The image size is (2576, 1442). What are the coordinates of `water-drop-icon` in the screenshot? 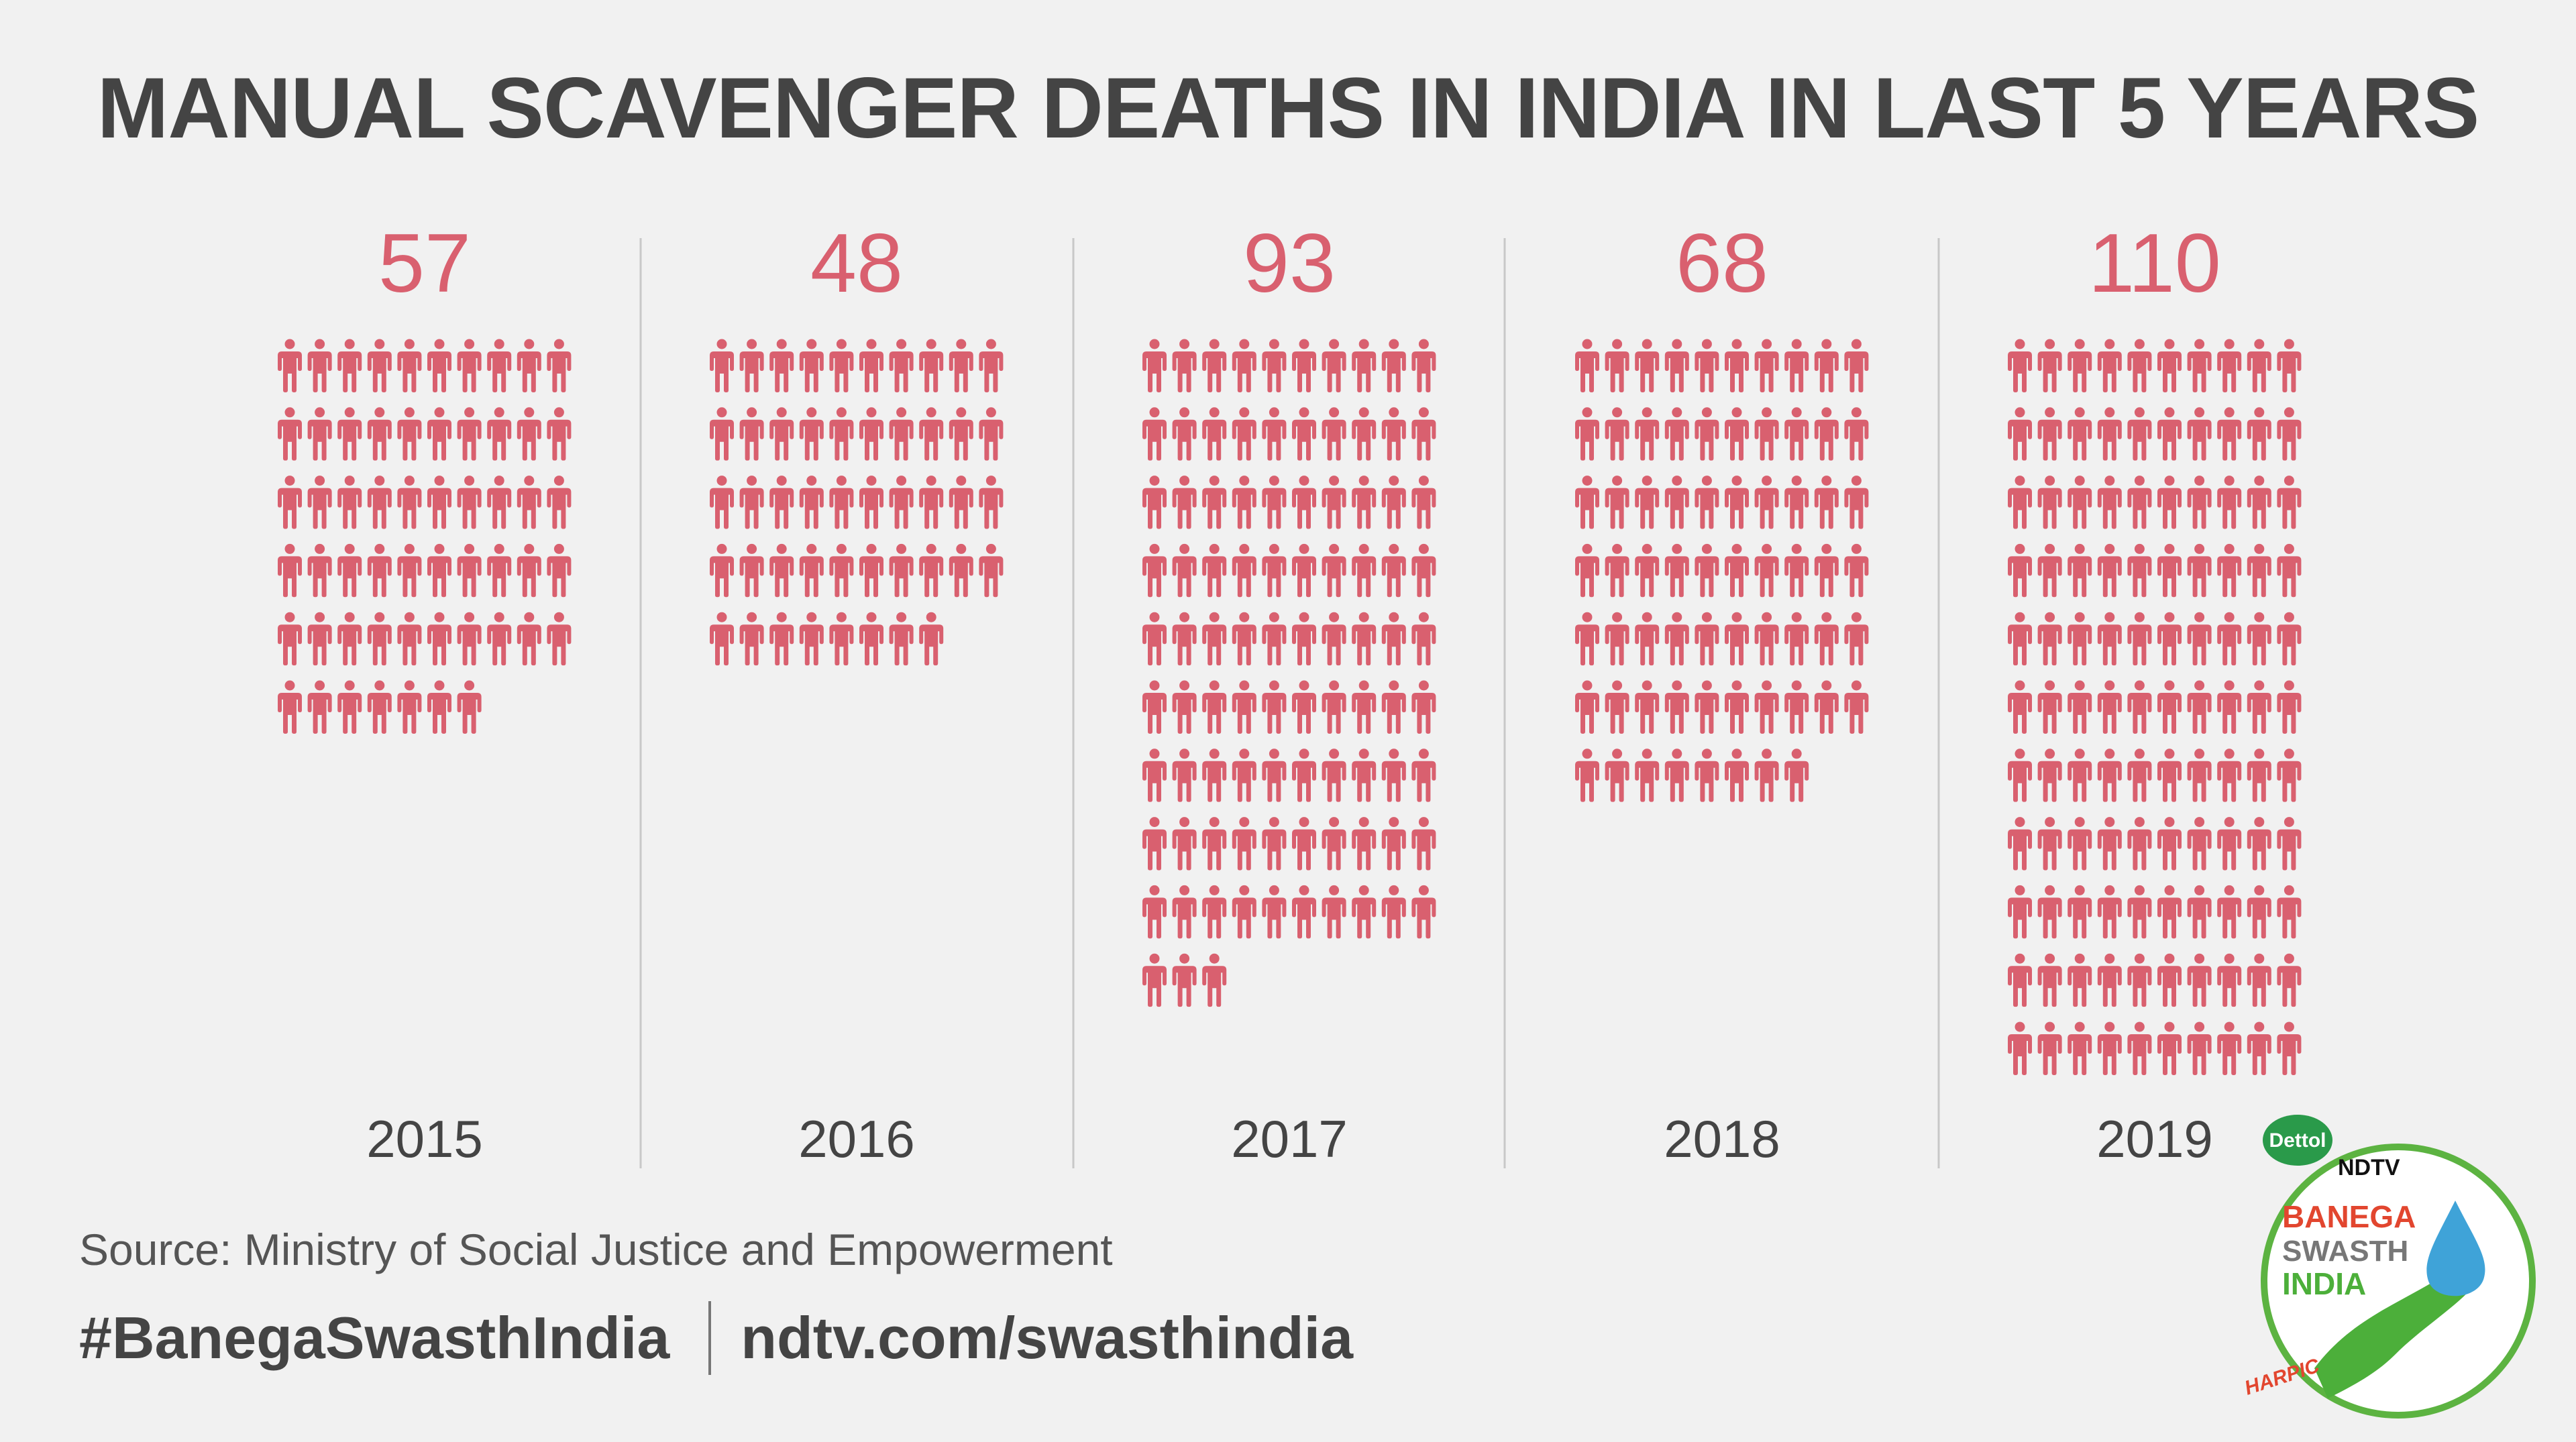 It's located at (2455, 1248).